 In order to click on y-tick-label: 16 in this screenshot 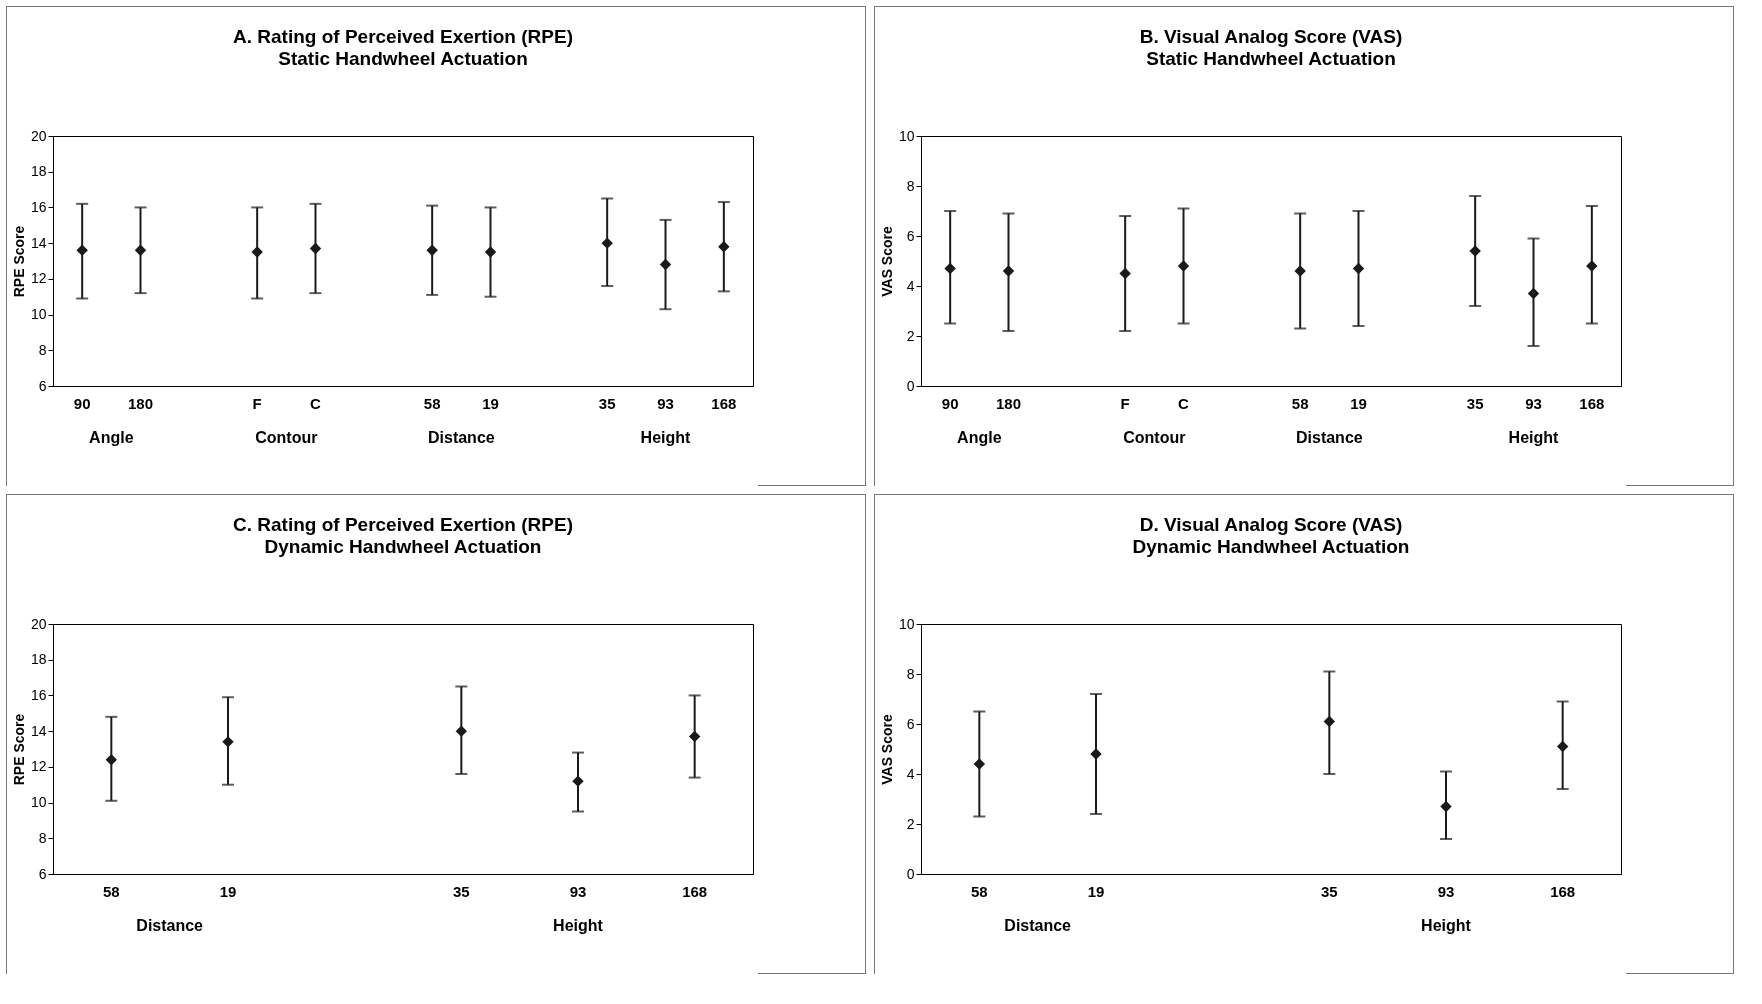, I will do `click(38, 694)`.